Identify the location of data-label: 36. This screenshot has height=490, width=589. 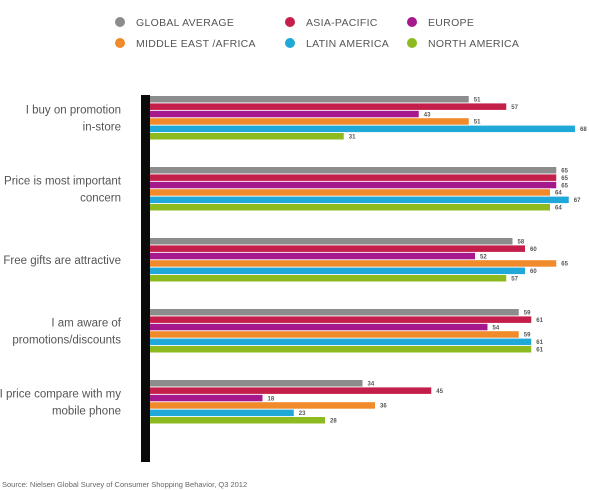
(383, 407).